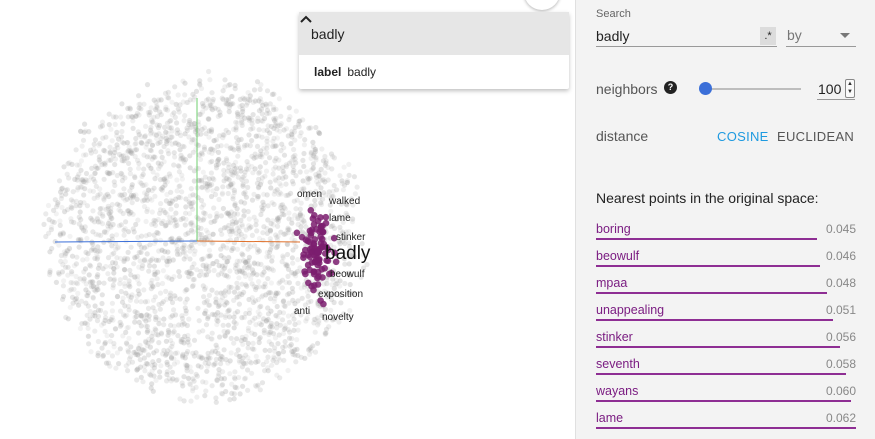 This screenshot has width=875, height=439. What do you see at coordinates (670, 87) in the screenshot?
I see `help-icon: ?` at bounding box center [670, 87].